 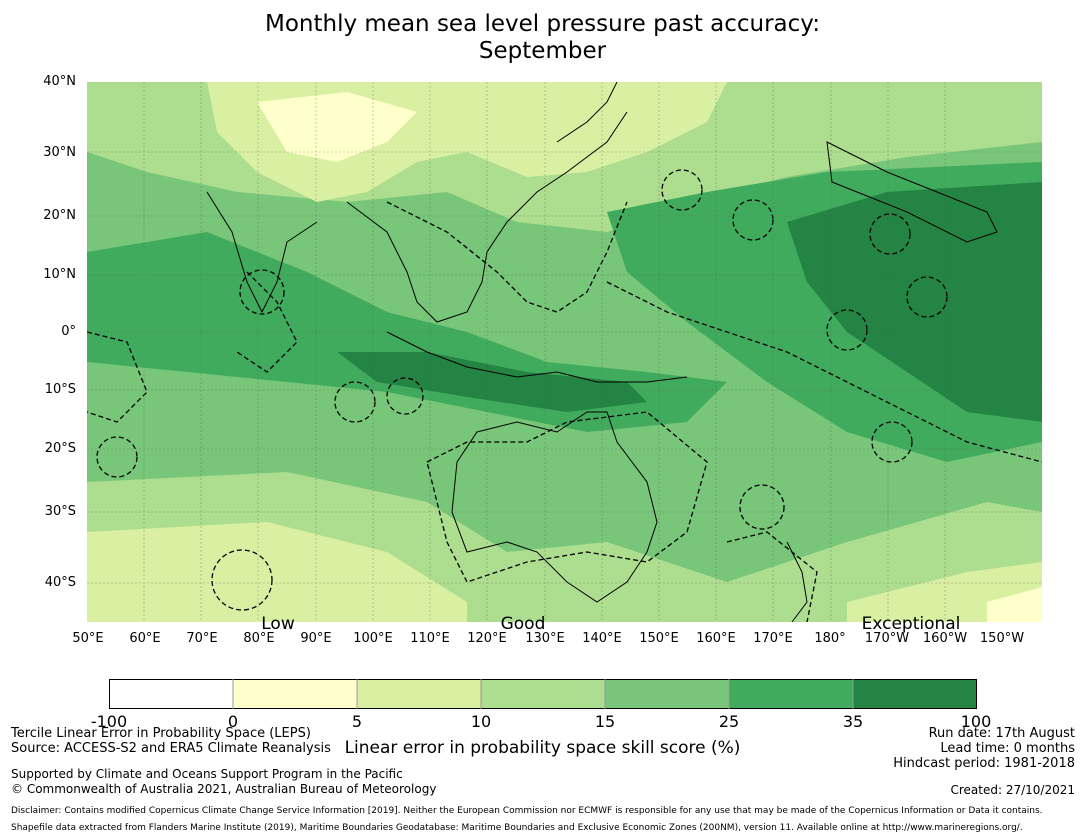 I want to click on colorbar-tick: 35, so click(x=853, y=721).